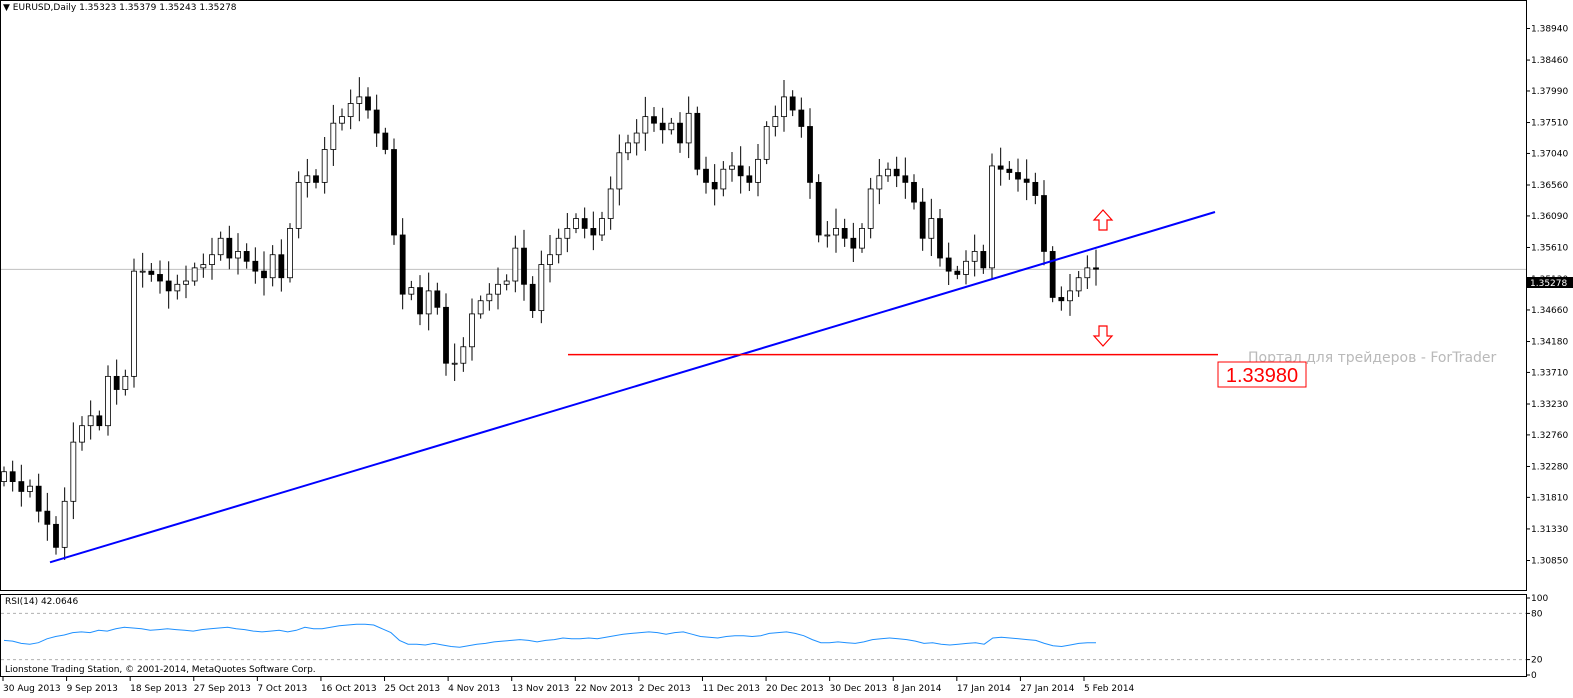  I want to click on x-tick-label: 17 Jan 2014, so click(984, 689).